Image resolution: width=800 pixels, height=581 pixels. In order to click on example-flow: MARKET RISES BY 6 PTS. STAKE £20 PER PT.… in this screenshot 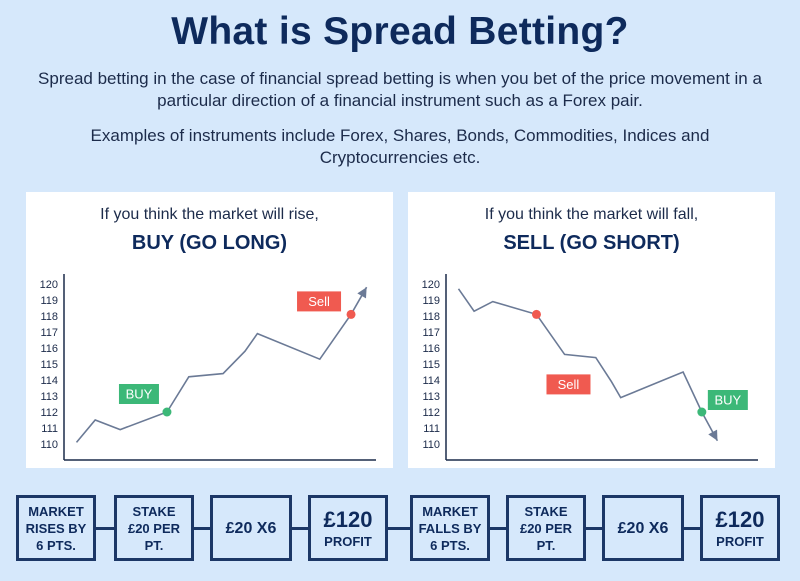, I will do `click(400, 530)`.